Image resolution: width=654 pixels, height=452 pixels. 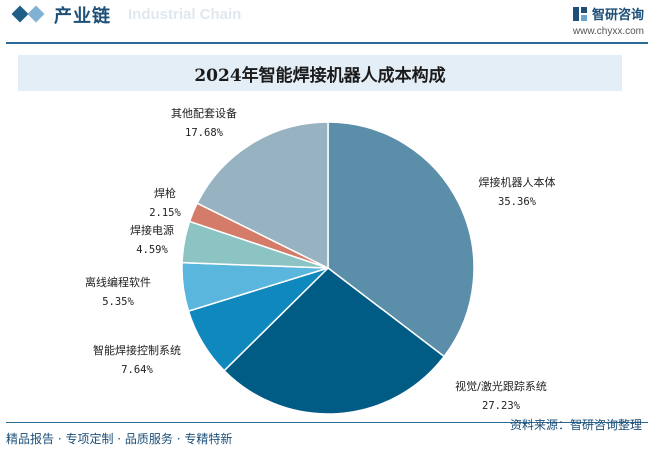 What do you see at coordinates (501, 386) in the screenshot?
I see `slice-label-2: 视觉/激光跟踪系统` at bounding box center [501, 386].